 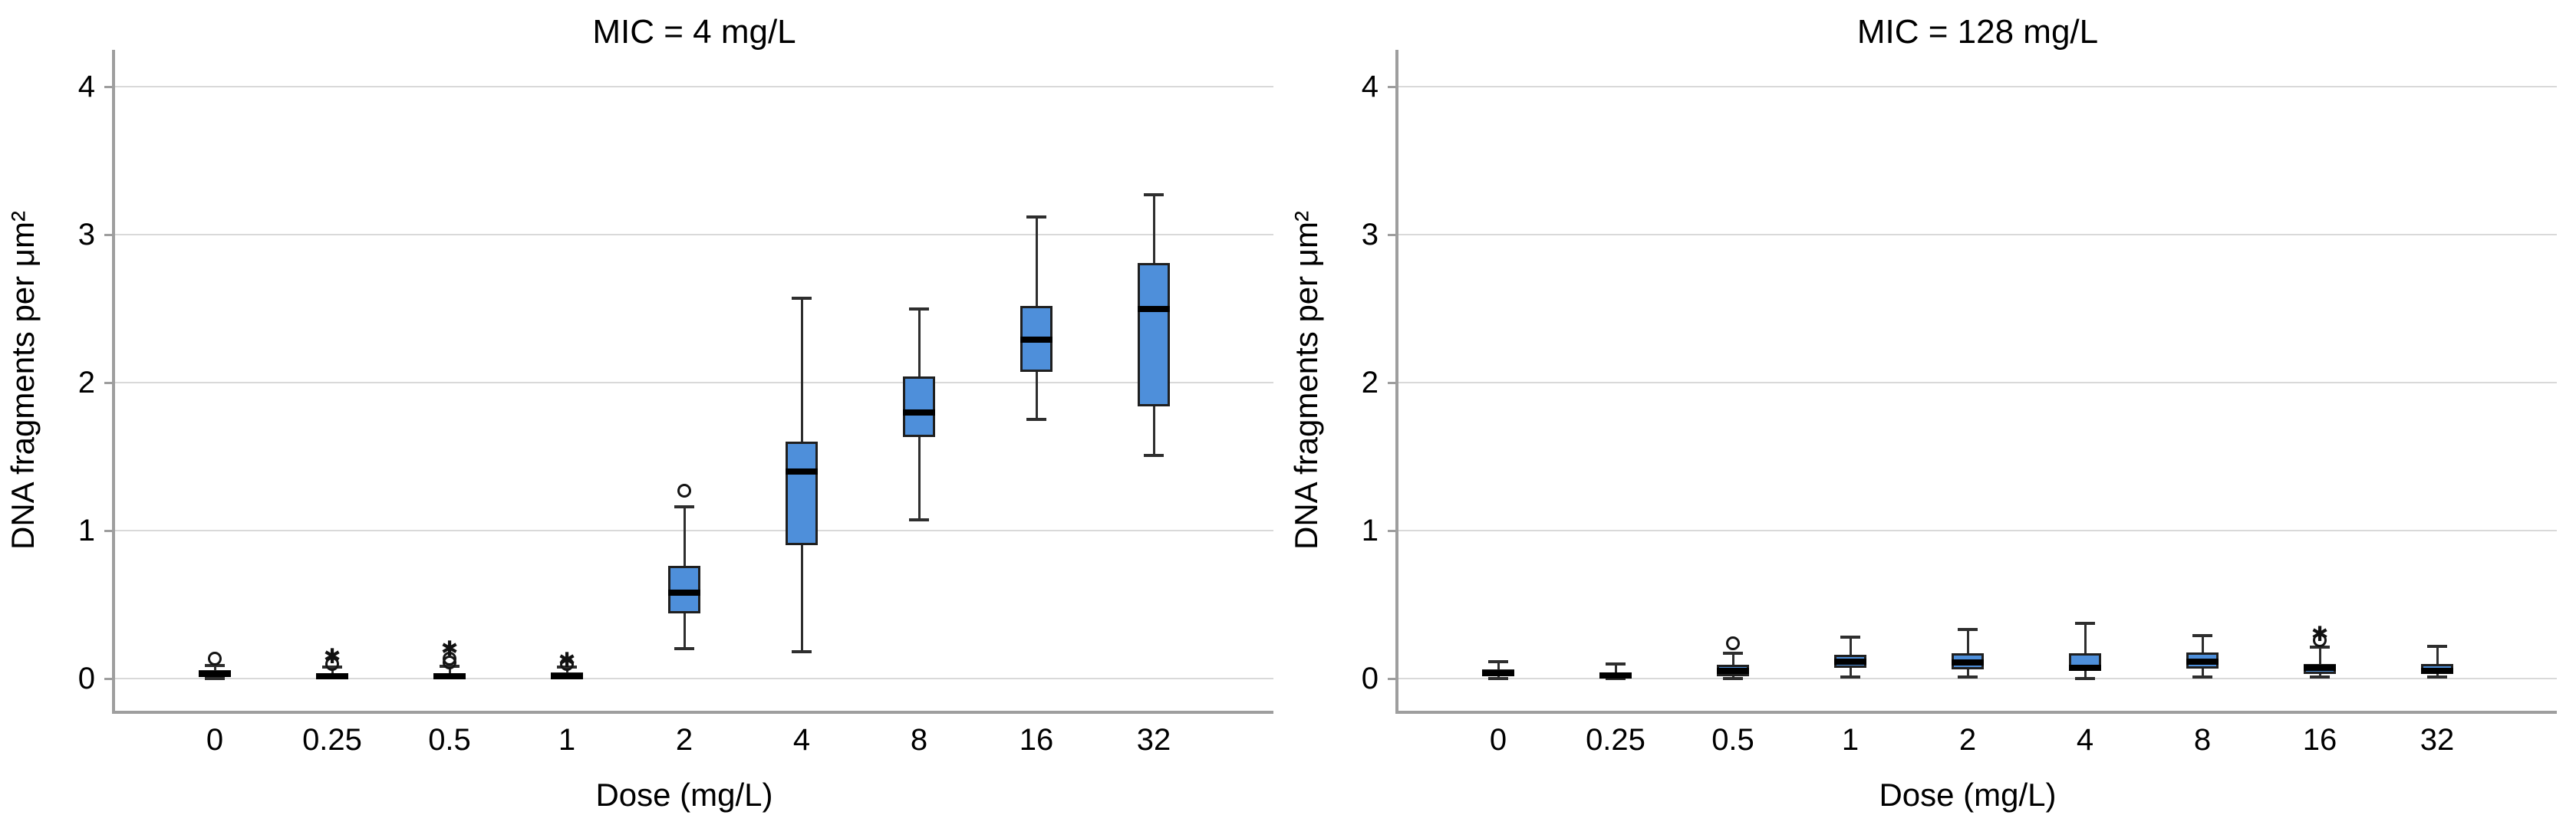 I want to click on boxplot-dose-0.25-median-line, so click(x=1615, y=675).